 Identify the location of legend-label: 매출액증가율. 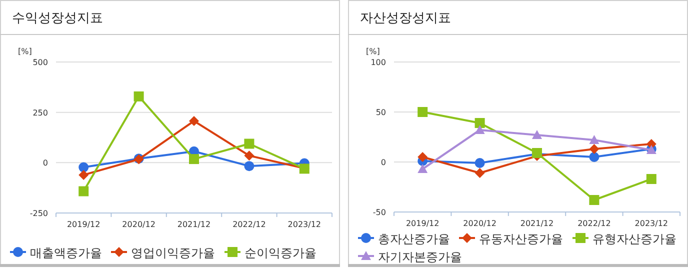
(66, 253).